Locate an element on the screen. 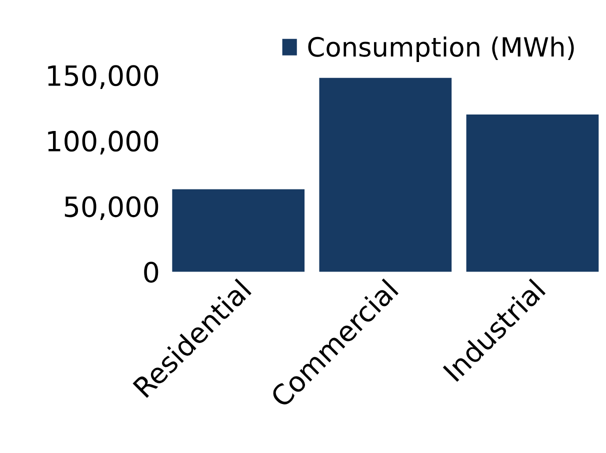 The height and width of the screenshot is (453, 606). y-tick-label: 100,000 is located at coordinates (103, 142).